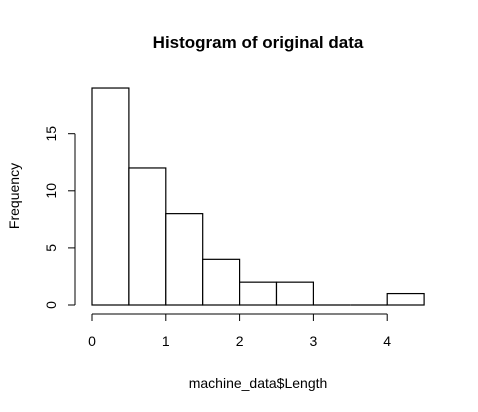  Describe the element at coordinates (14, 196) in the screenshot. I see `y-axis-label: Frequency` at that location.